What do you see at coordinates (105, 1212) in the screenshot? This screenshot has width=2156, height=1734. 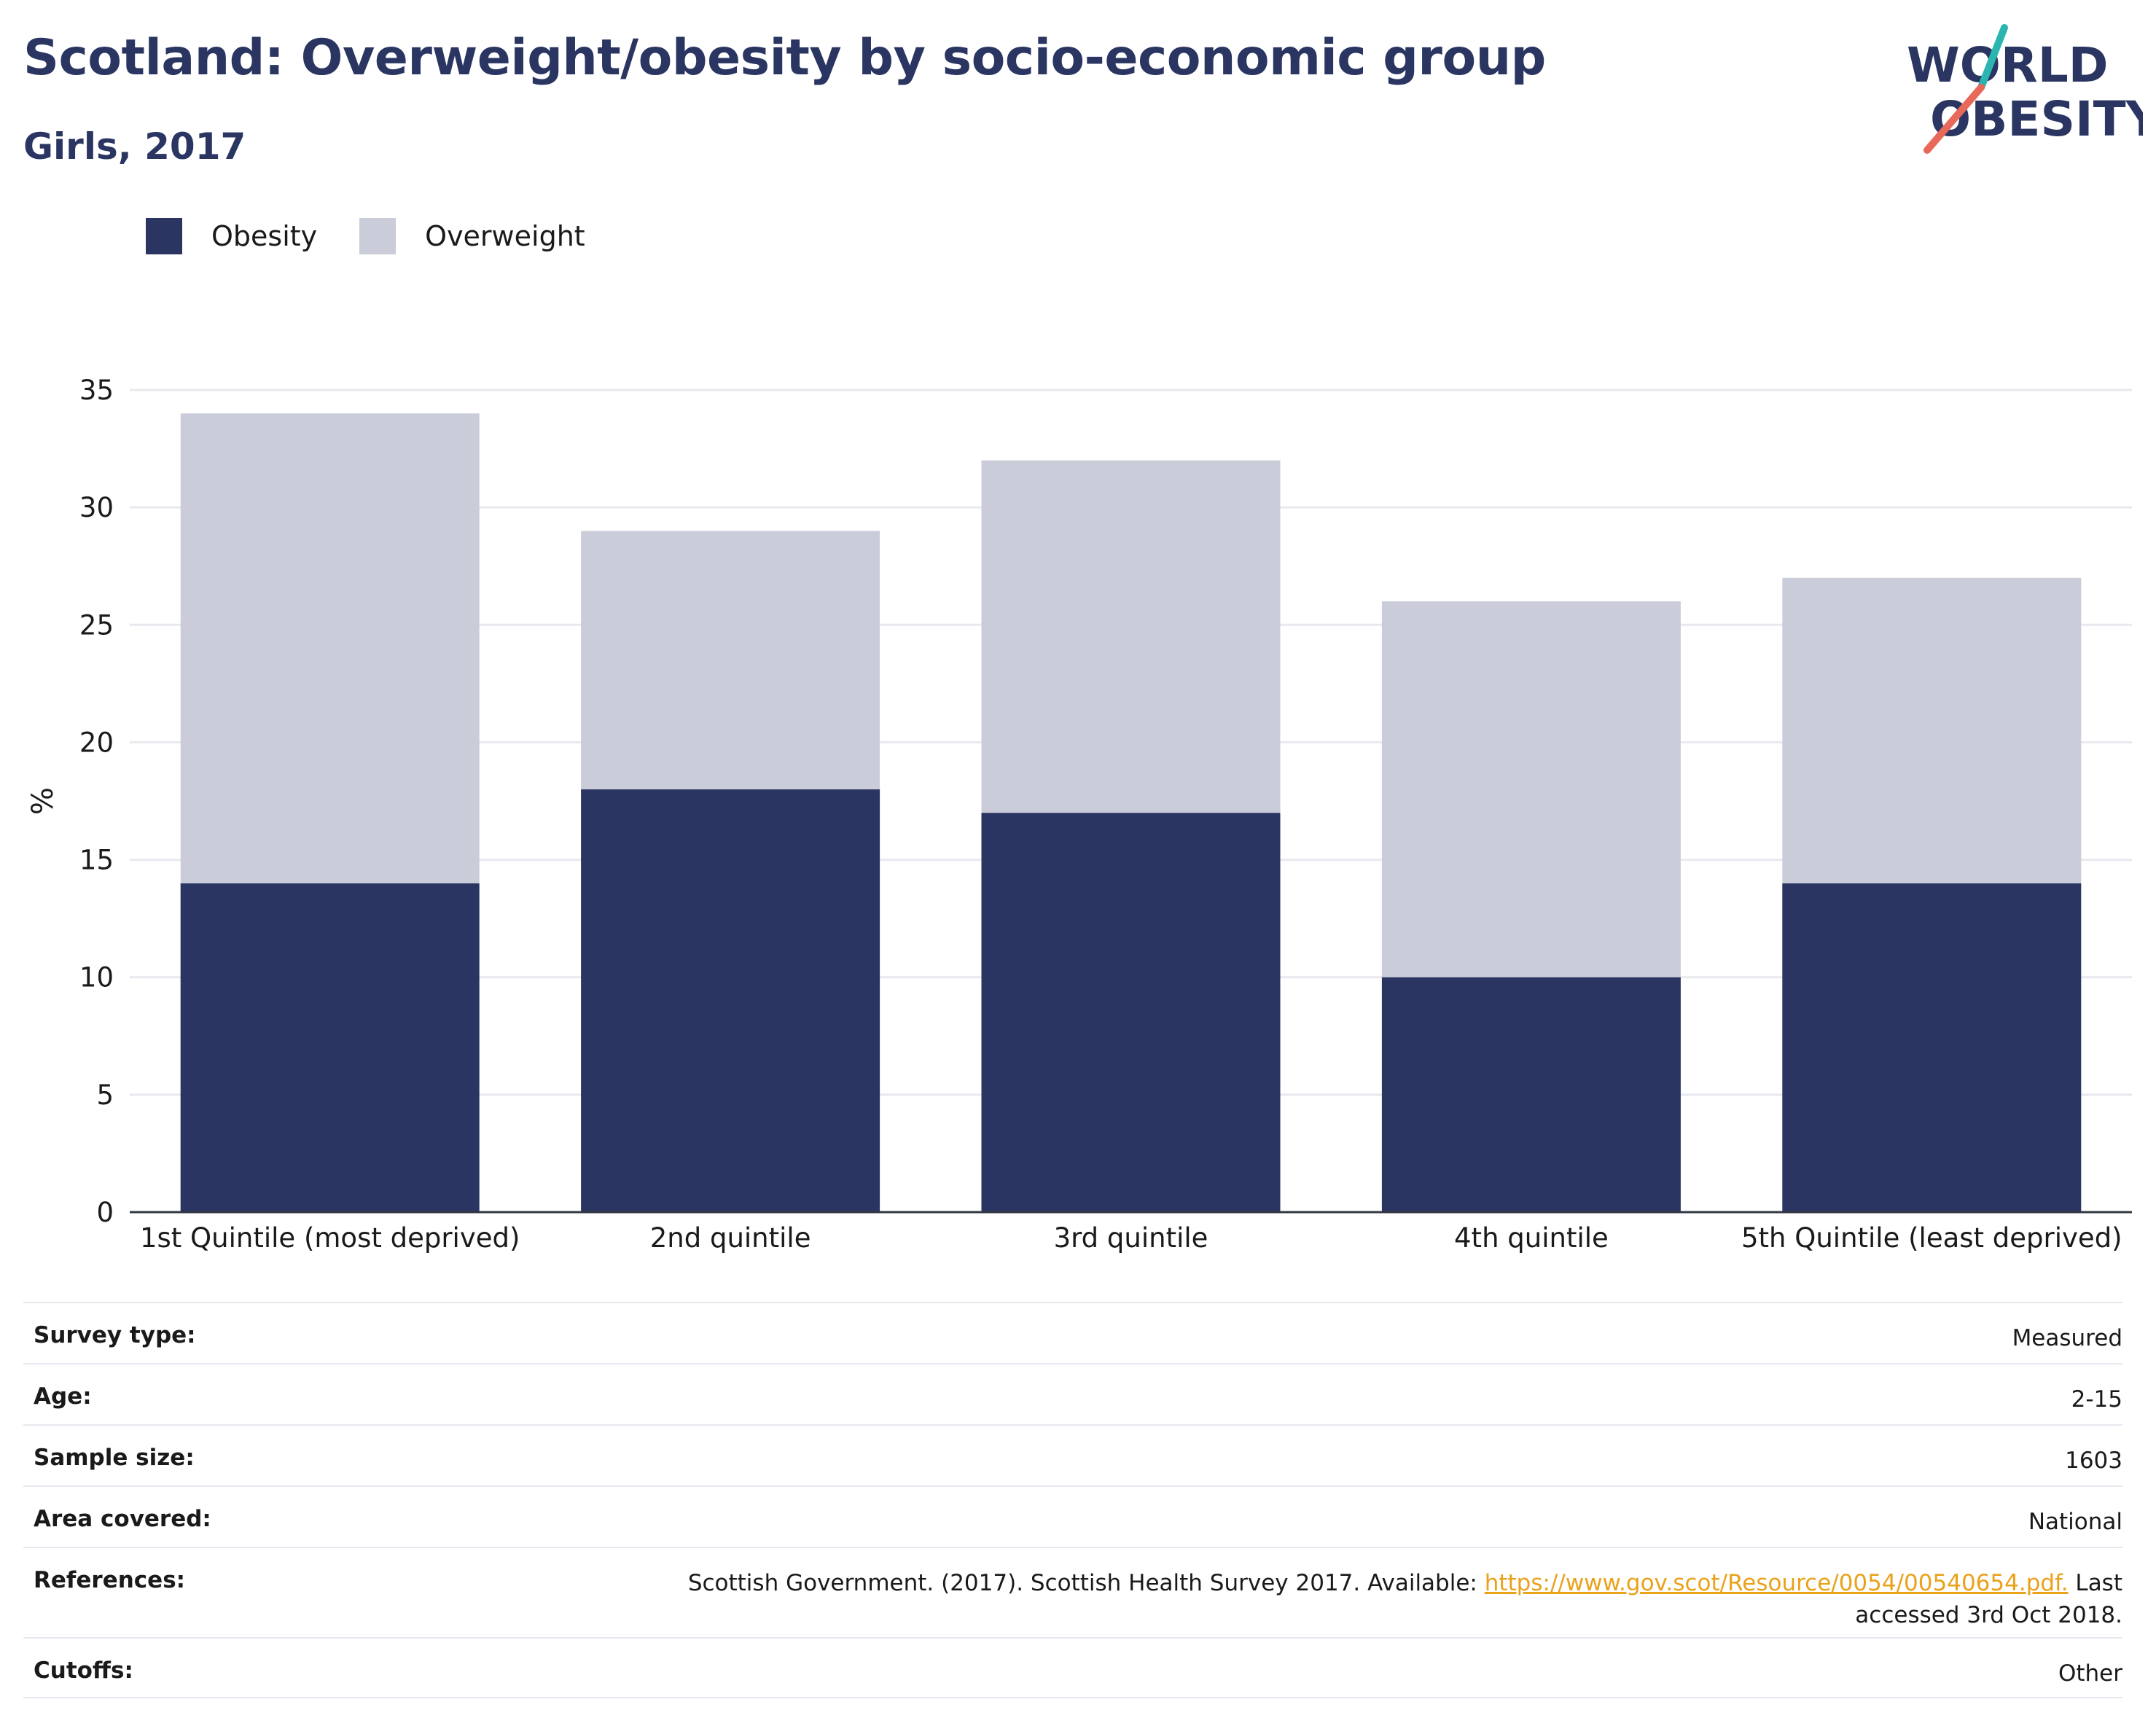 I see `y-tick-label: 0` at bounding box center [105, 1212].